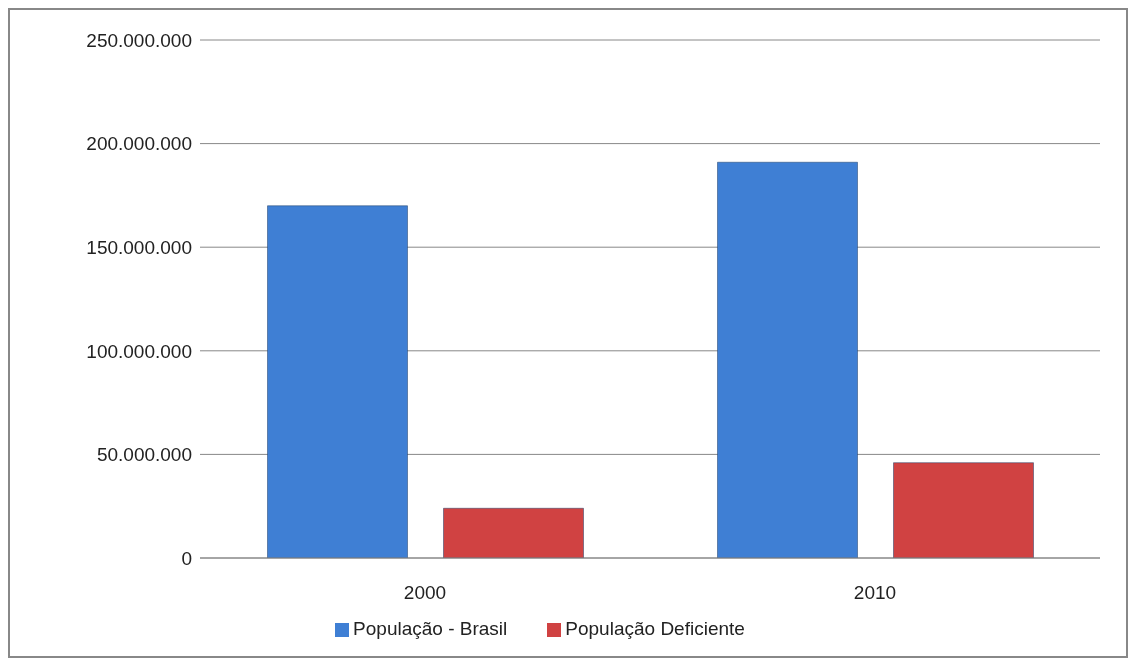 The height and width of the screenshot is (666, 1129). Describe the element at coordinates (139, 351) in the screenshot. I see `y-tick-label: 100.000.000` at that location.